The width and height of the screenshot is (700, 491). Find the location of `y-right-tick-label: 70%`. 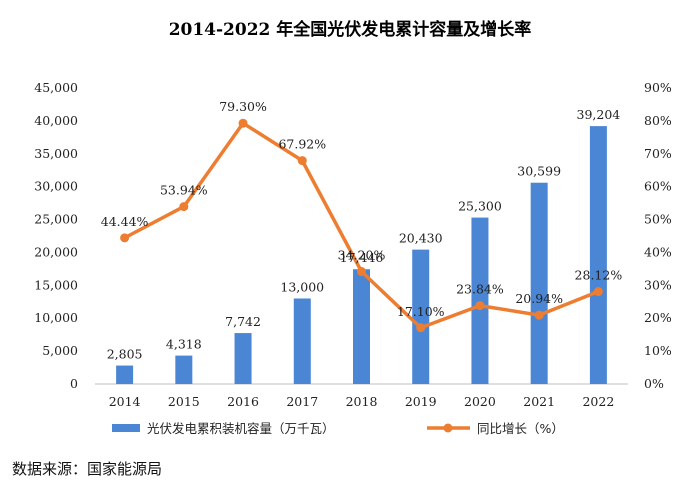

y-right-tick-label: 70% is located at coordinates (658, 153).